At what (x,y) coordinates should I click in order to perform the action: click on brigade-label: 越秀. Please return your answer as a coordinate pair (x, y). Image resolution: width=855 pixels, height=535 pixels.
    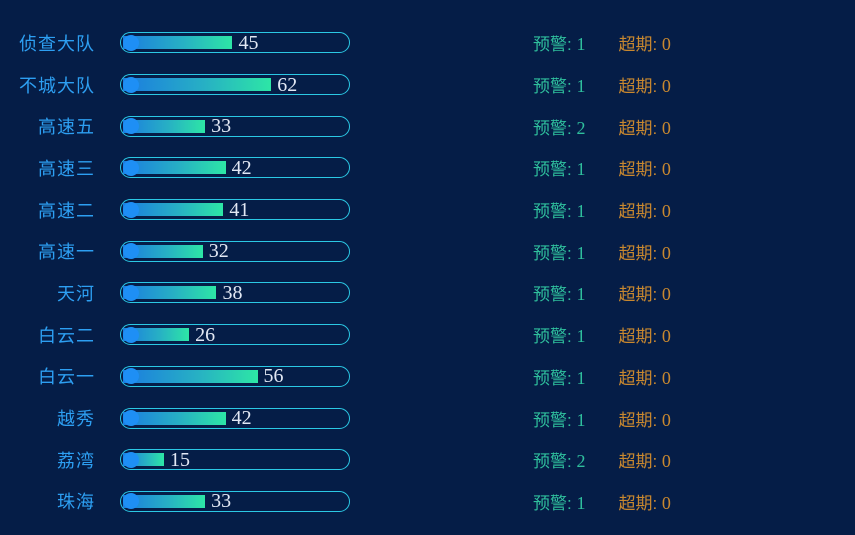
    Looking at the image, I should click on (76, 419).